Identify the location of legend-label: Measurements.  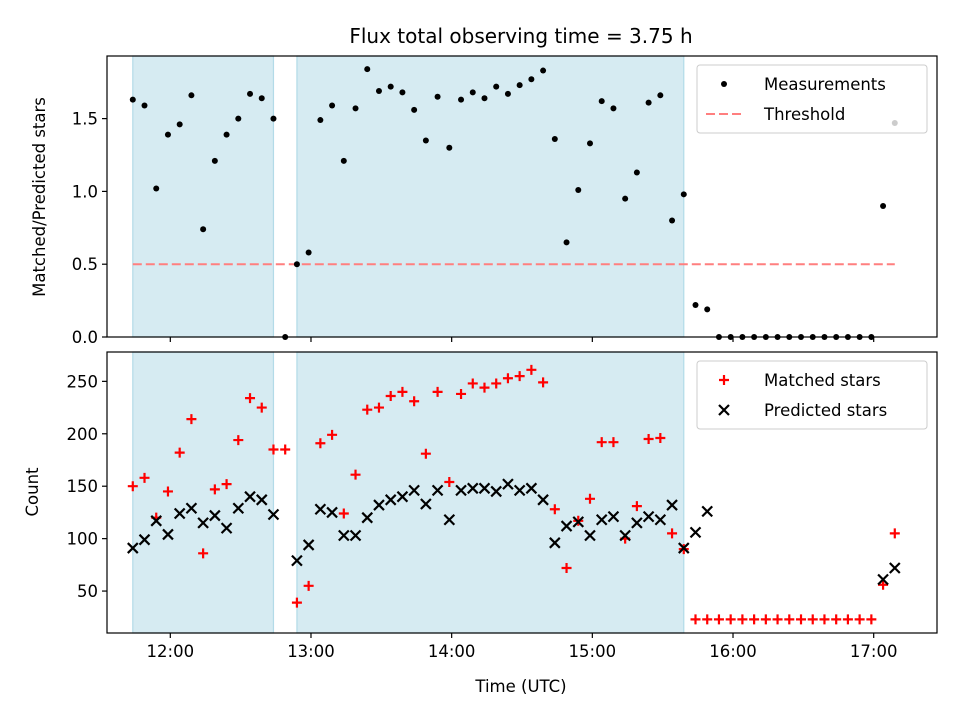
(825, 84).